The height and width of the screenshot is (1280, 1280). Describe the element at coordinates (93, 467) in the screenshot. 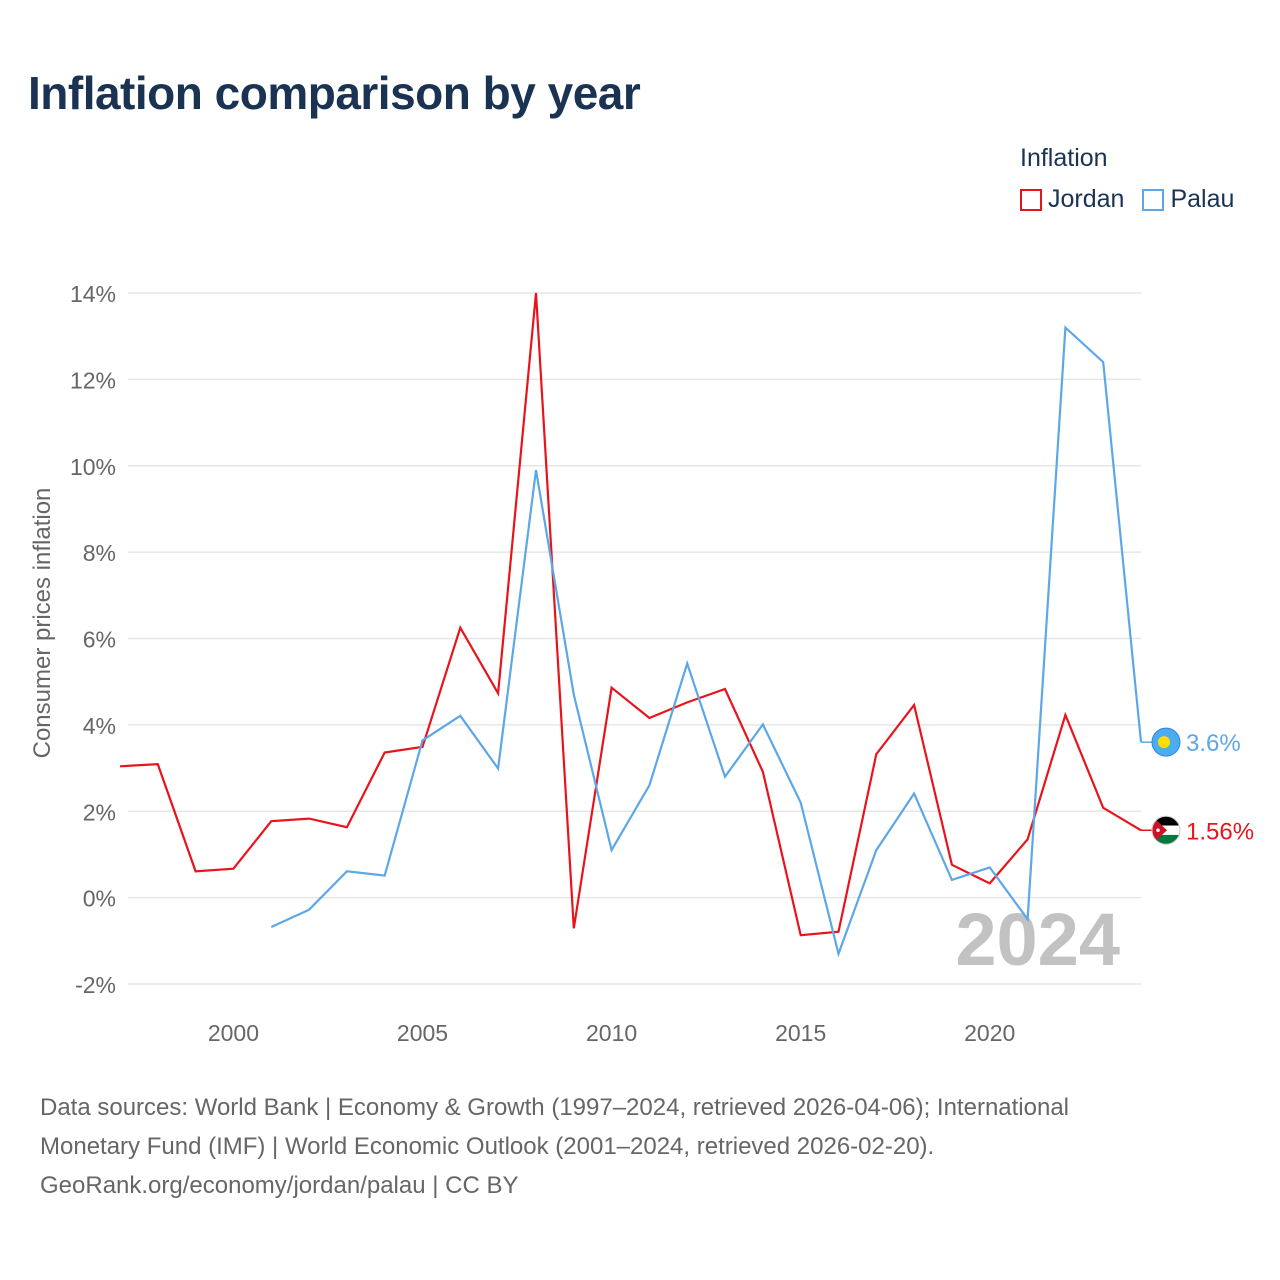

I see `y-tick-label: 10%` at that location.